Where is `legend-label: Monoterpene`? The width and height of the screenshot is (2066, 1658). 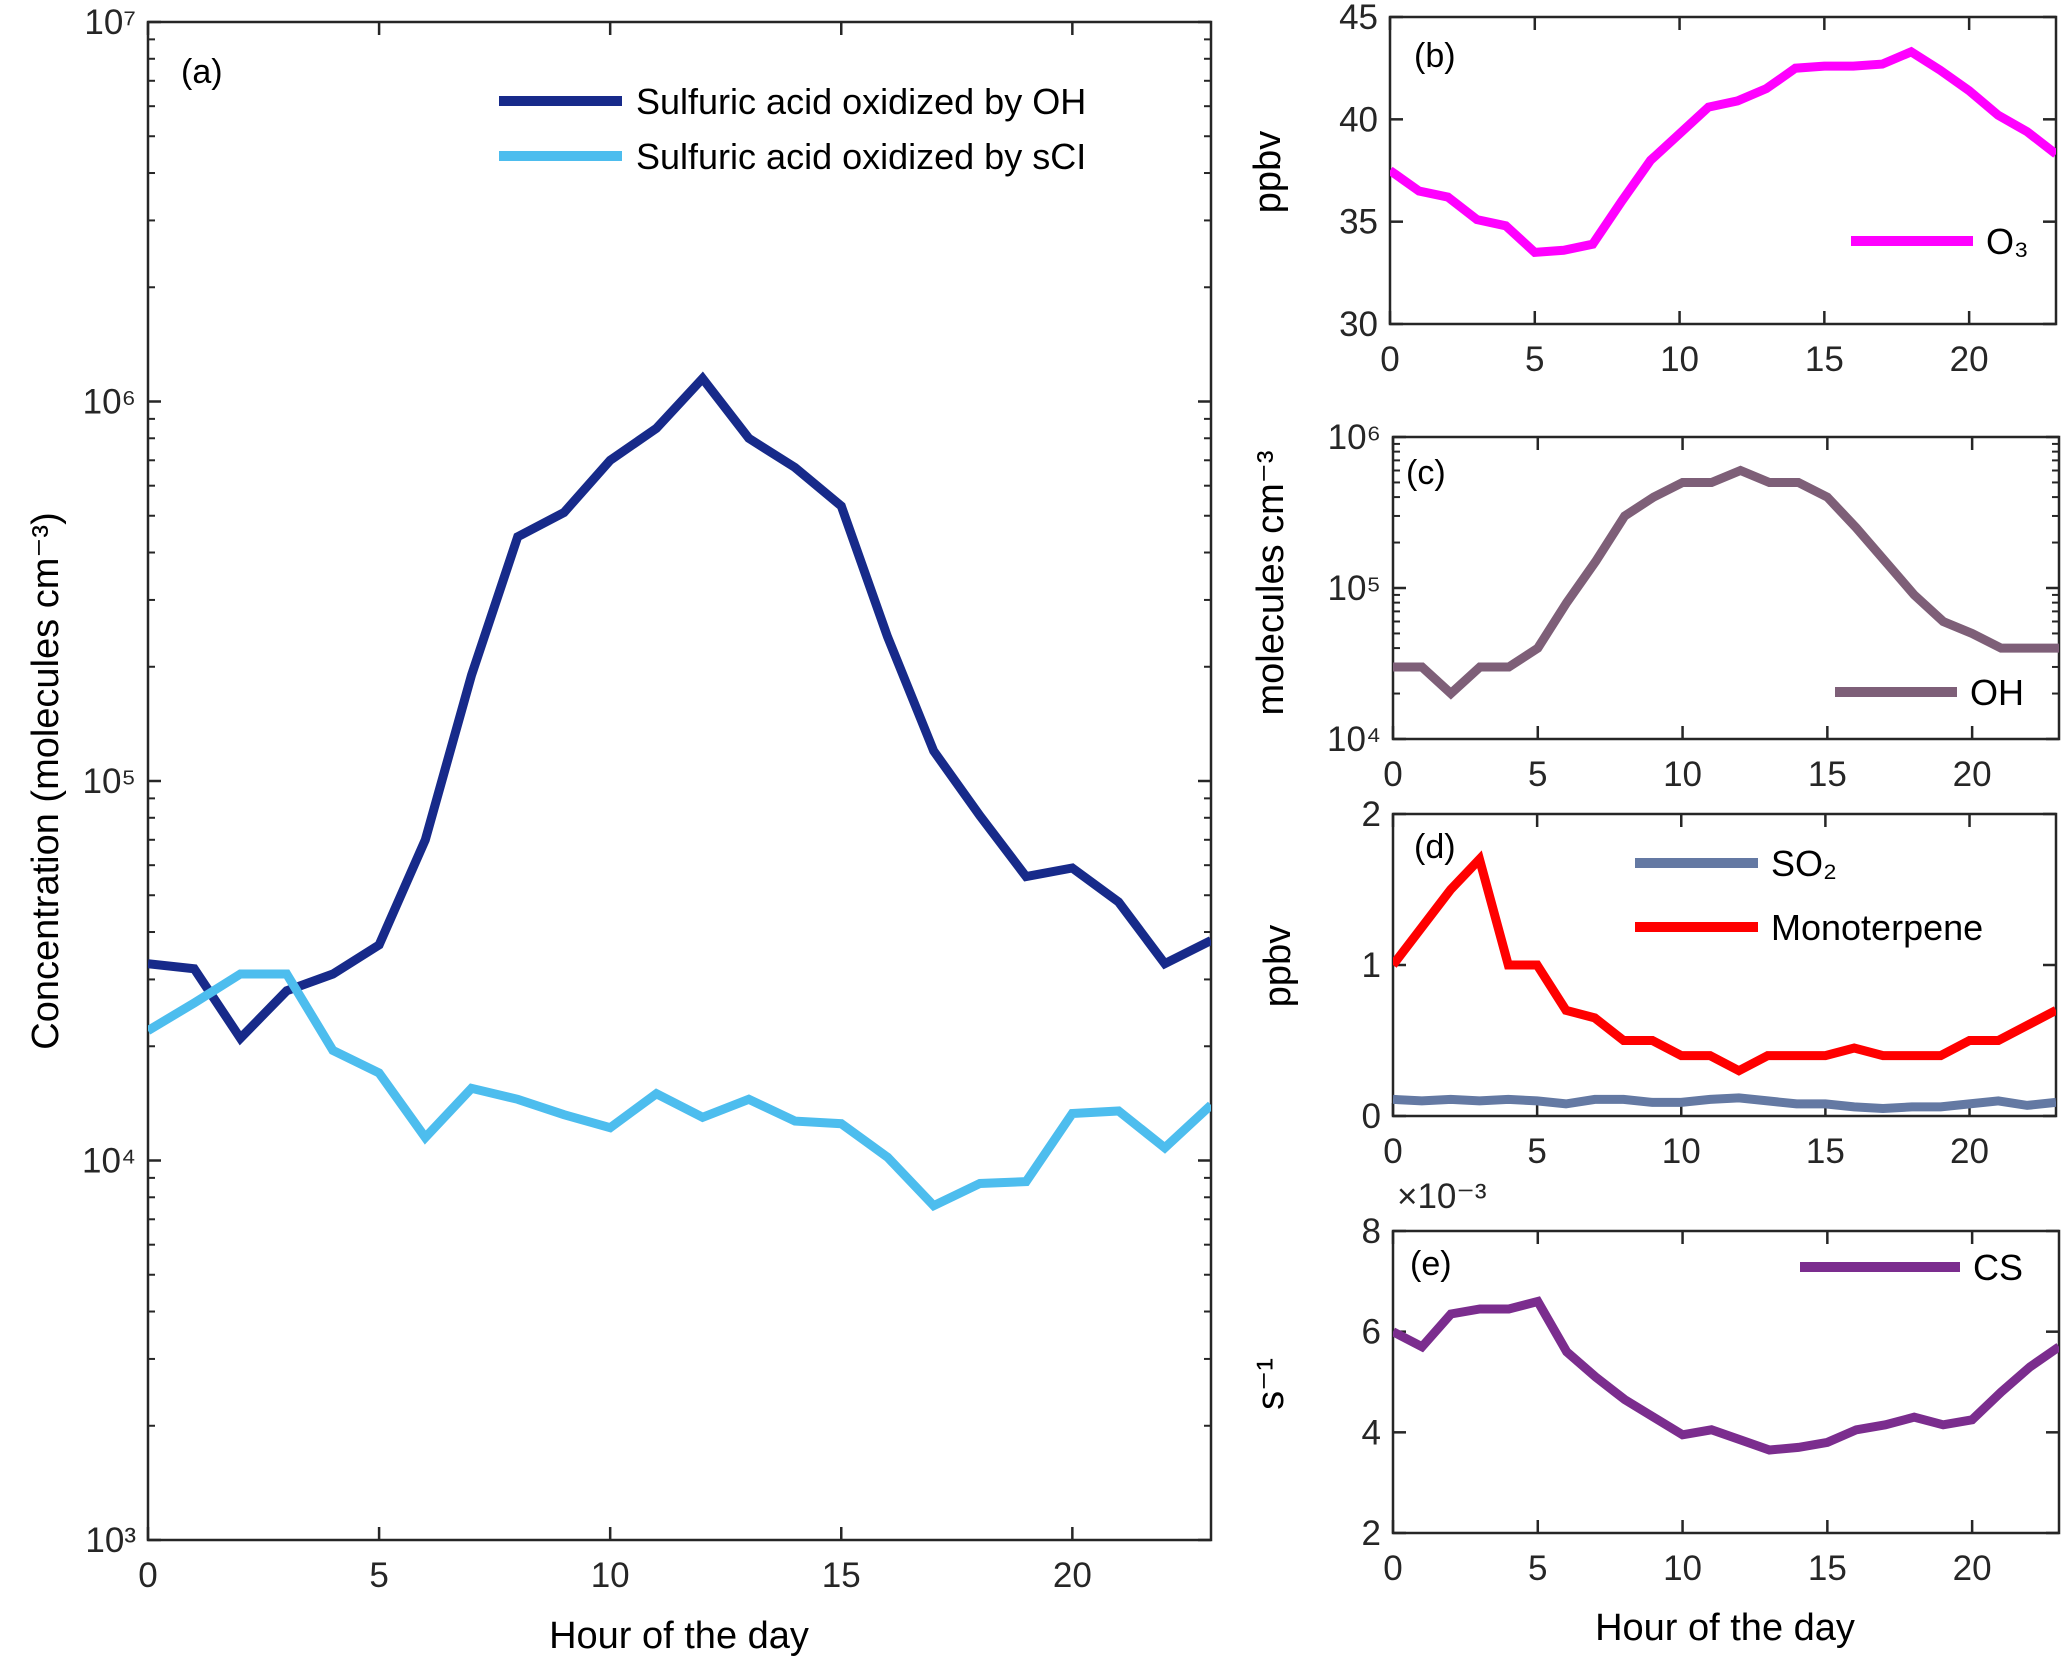 legend-label: Monoterpene is located at coordinates (1877, 927).